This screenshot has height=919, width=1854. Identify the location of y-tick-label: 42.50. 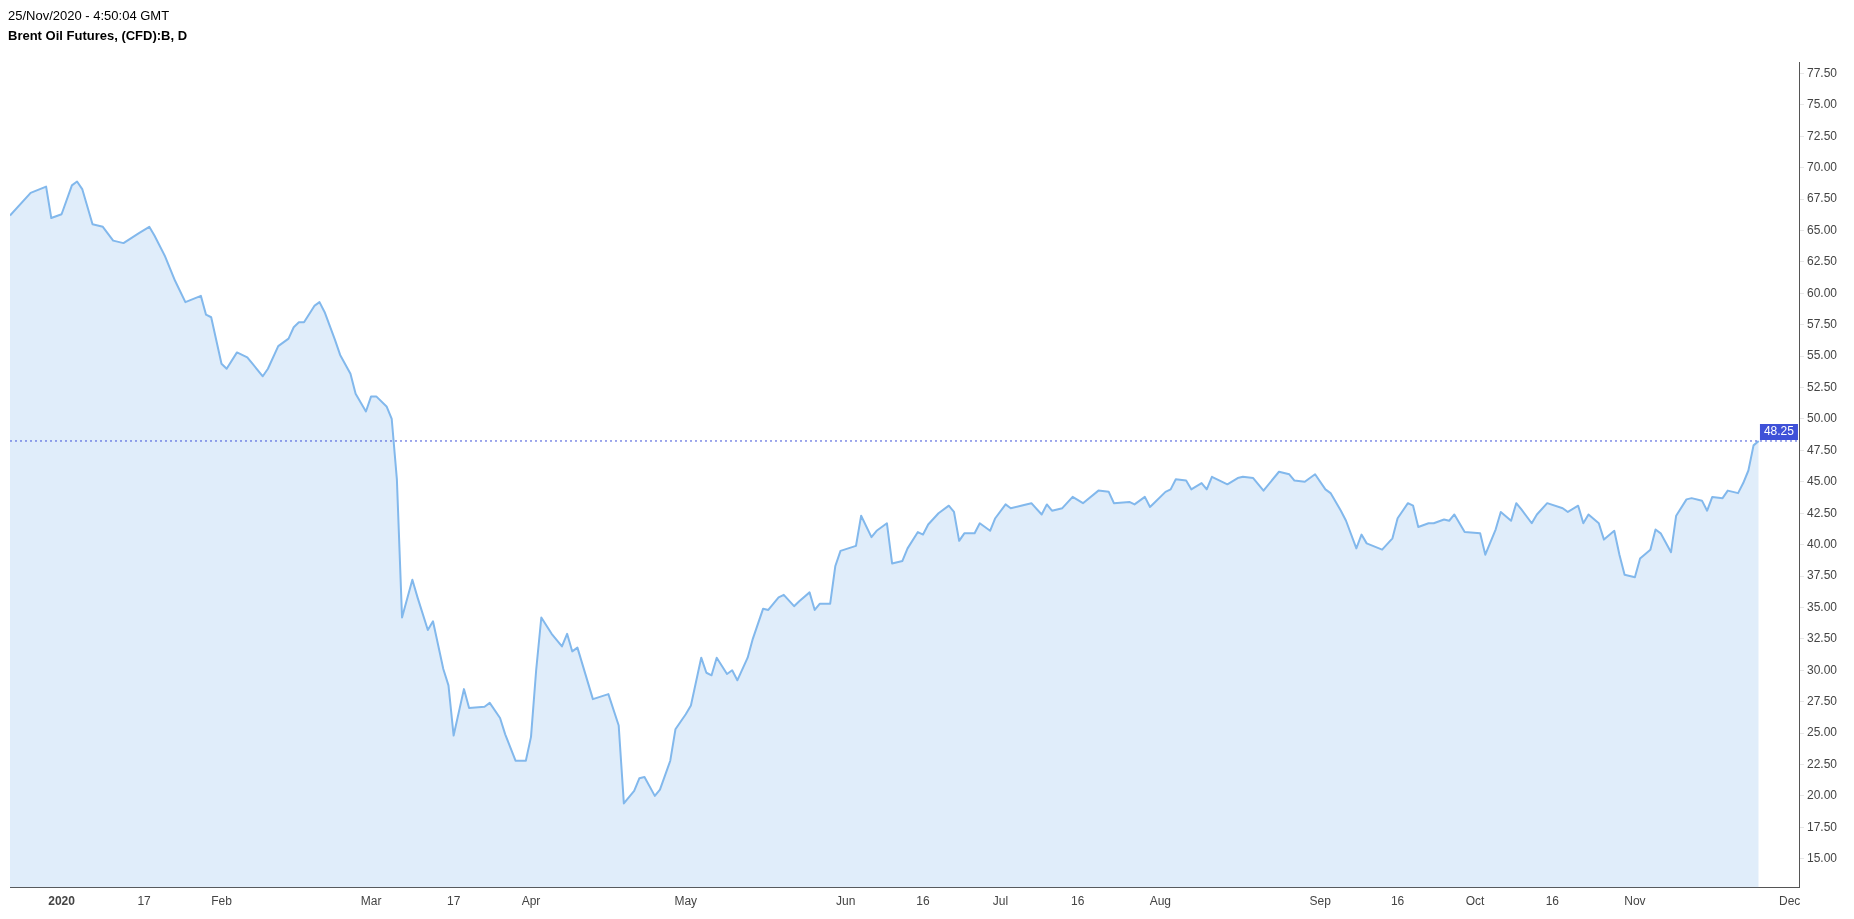
(1822, 512).